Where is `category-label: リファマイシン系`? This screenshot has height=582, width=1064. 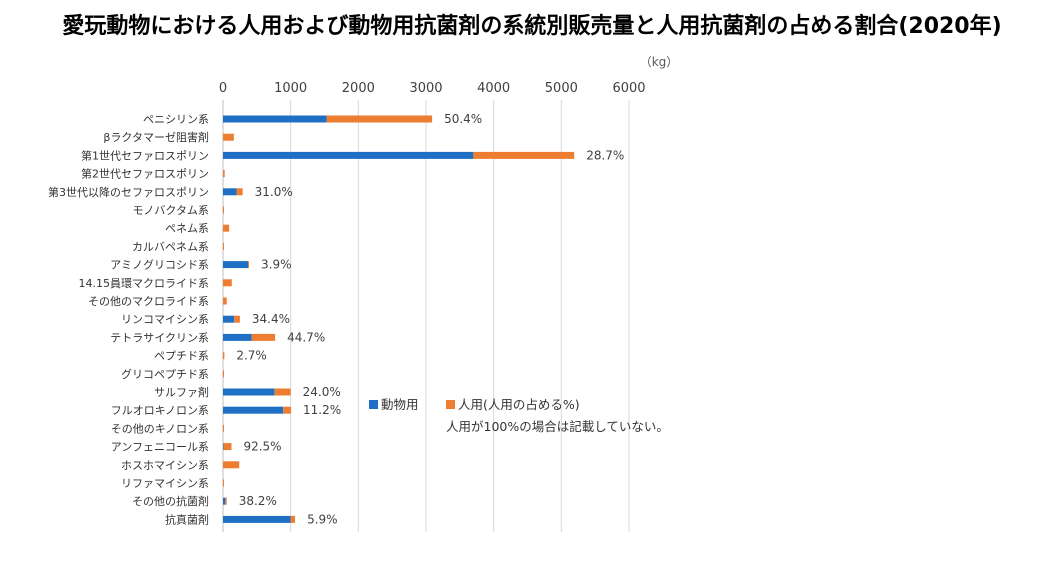
category-label: リファマイシン系 is located at coordinates (165, 483).